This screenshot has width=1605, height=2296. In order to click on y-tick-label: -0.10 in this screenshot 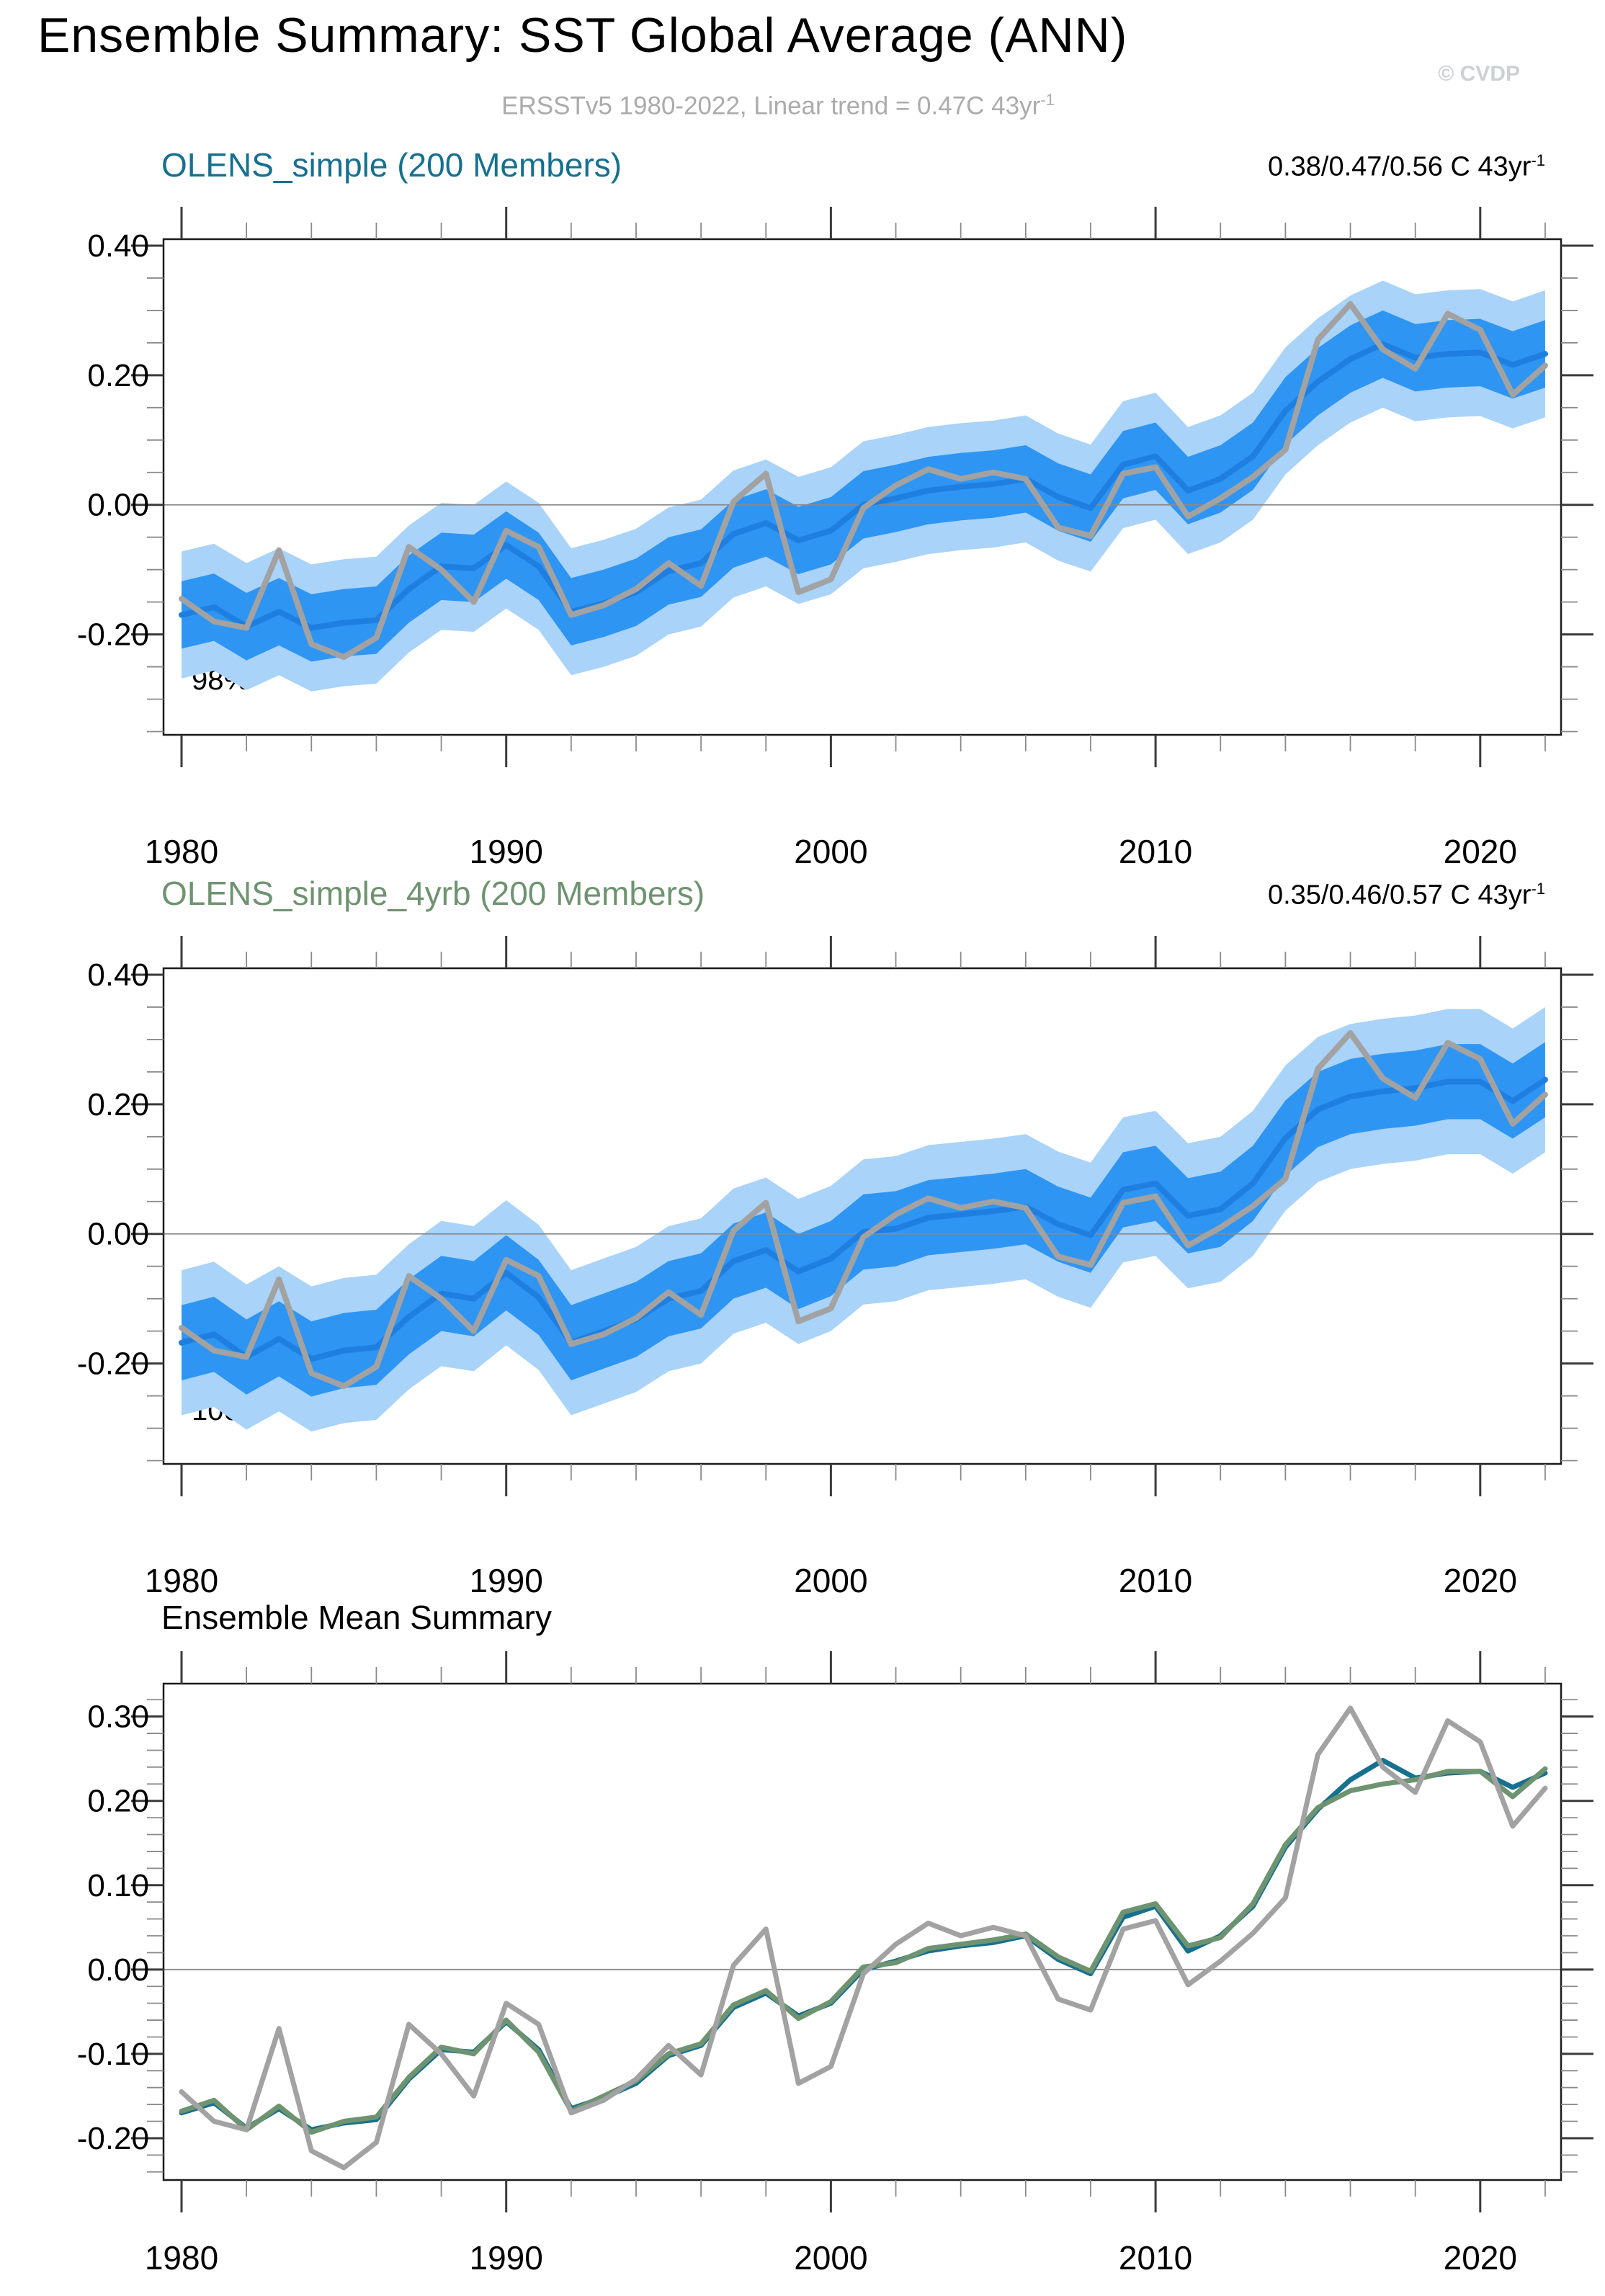, I will do `click(113, 2054)`.